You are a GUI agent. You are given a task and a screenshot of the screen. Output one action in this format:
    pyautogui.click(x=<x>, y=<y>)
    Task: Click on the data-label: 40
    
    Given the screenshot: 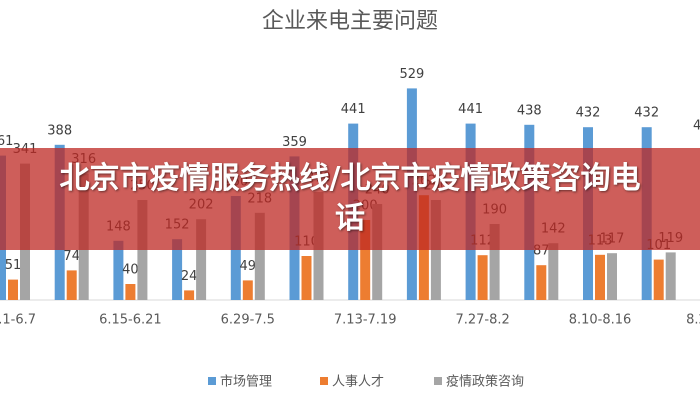 What is the action you would take?
    pyautogui.click(x=130, y=270)
    